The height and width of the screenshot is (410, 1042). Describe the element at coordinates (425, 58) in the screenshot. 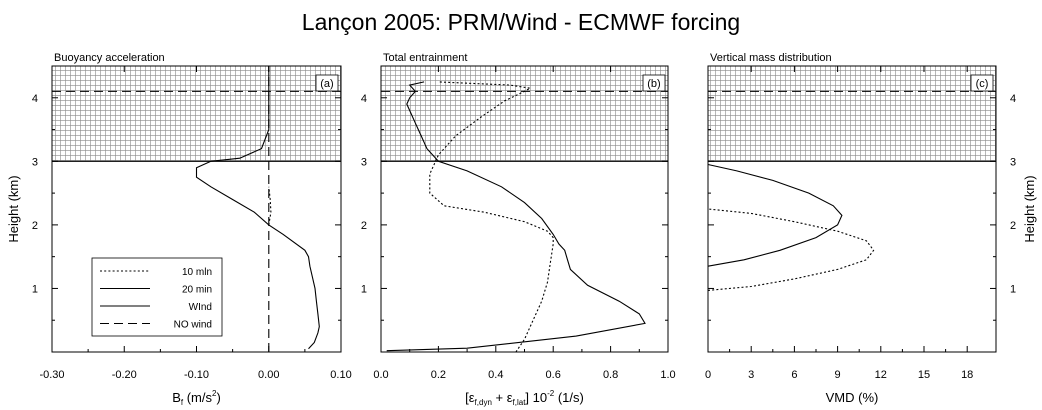

I see `panel-title: Total entrainment` at that location.